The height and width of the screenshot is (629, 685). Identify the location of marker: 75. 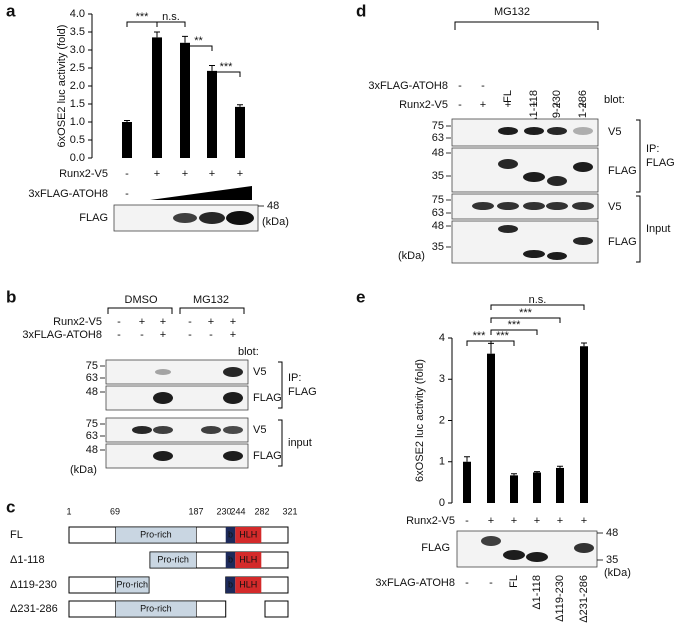
(438, 126).